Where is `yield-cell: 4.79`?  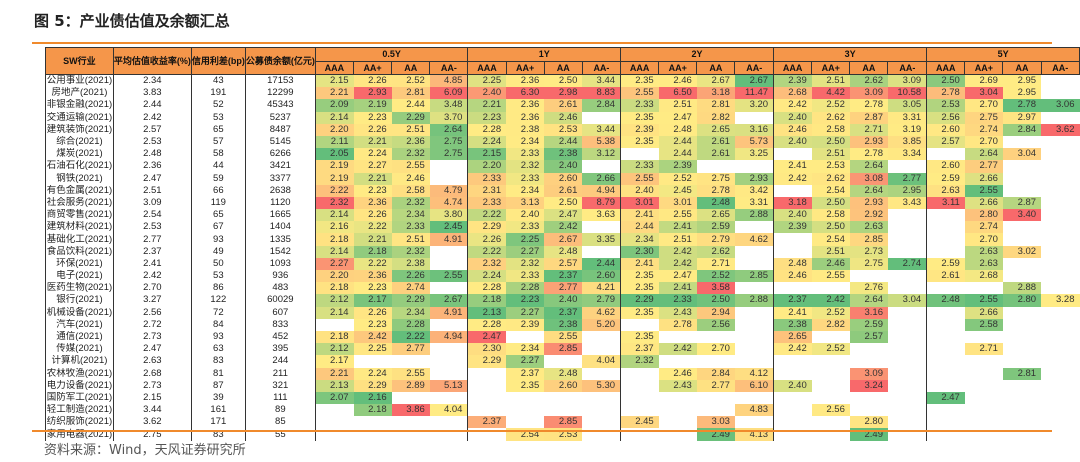 yield-cell: 4.79 is located at coordinates (448, 190).